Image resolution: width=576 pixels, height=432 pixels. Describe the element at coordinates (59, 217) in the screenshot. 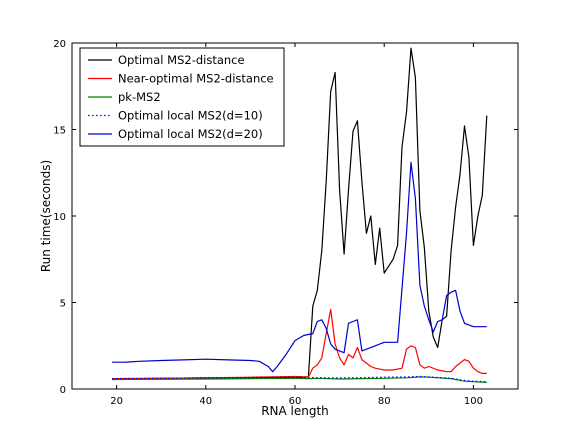

I see `y-tick-label: 10` at that location.